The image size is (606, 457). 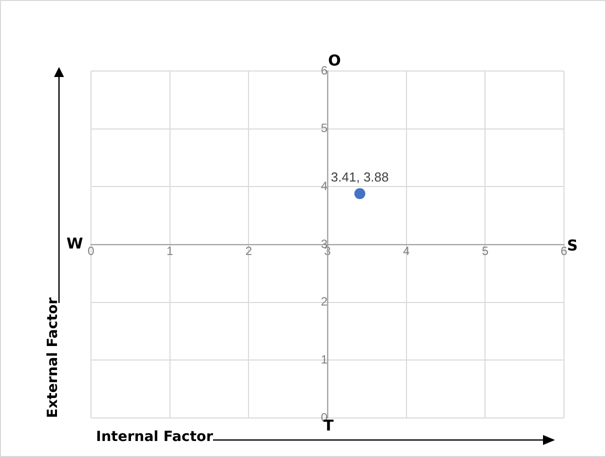 I want to click on x-tick-label: 1, so click(x=170, y=251).